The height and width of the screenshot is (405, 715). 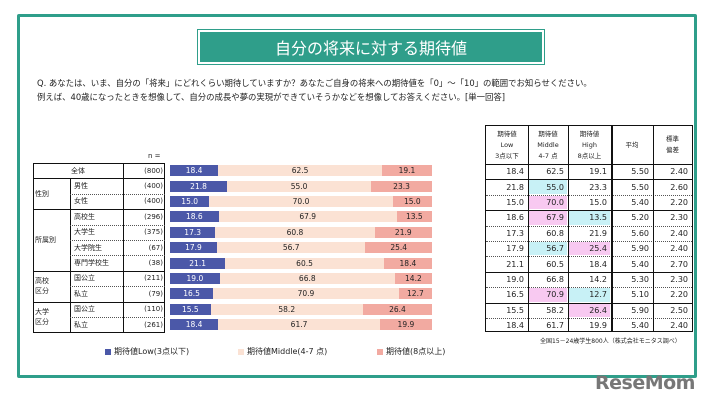 I want to click on bar-segment-high: 19.1, so click(x=406, y=171).